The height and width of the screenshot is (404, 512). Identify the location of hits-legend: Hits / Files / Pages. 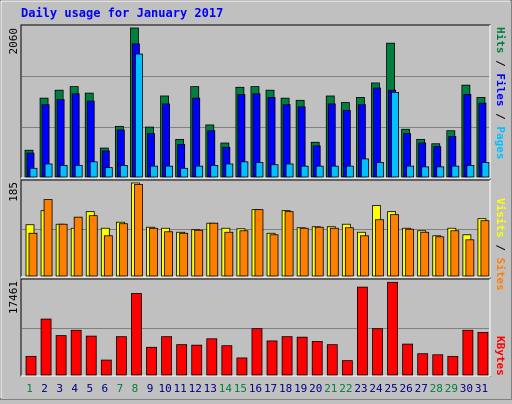
(500, 93).